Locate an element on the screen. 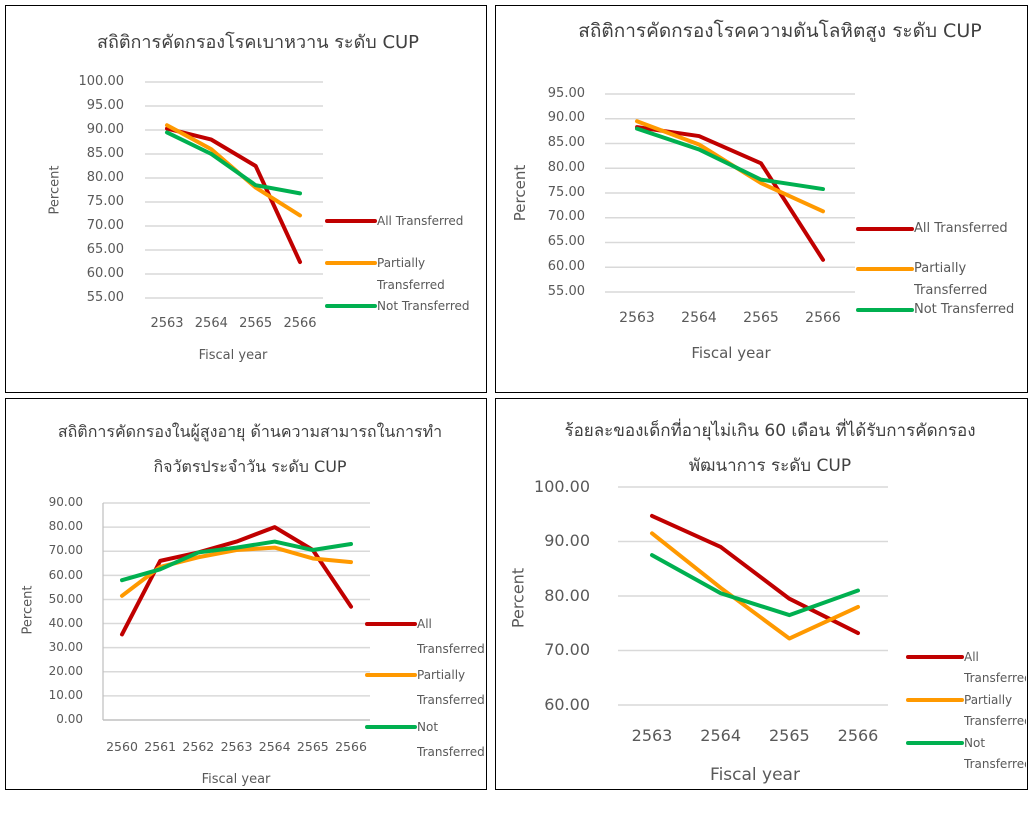 This screenshot has width=1028, height=825. y-tick-label: 30.00 is located at coordinates (65, 646).